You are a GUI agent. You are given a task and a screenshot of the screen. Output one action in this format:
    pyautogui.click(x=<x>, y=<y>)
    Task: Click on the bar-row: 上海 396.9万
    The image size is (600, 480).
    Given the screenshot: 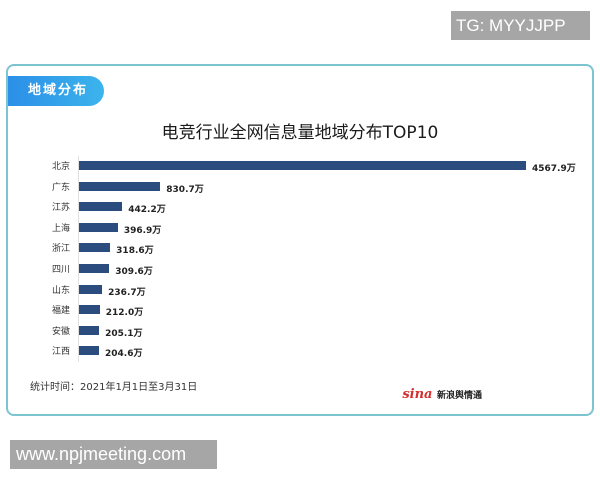 What is the action you would take?
    pyautogui.click(x=300, y=228)
    